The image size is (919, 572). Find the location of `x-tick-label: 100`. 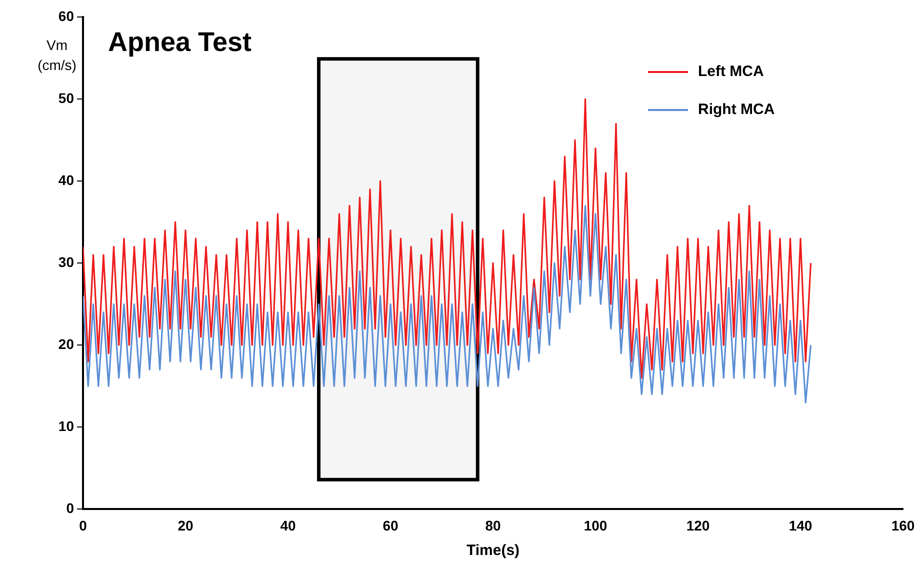

x-tick-label: 100 is located at coordinates (596, 525).